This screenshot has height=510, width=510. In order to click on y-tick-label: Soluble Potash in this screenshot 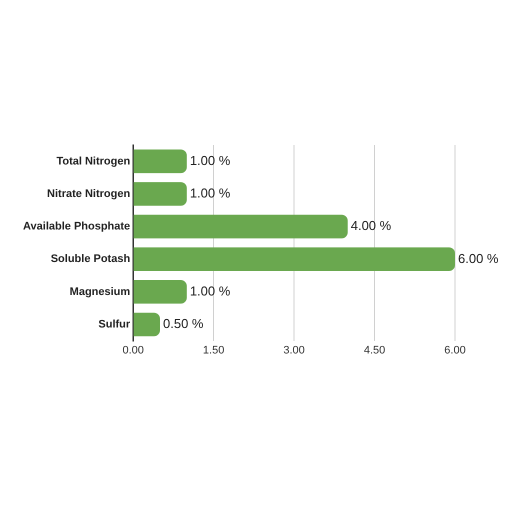, I will do `click(90, 259)`.